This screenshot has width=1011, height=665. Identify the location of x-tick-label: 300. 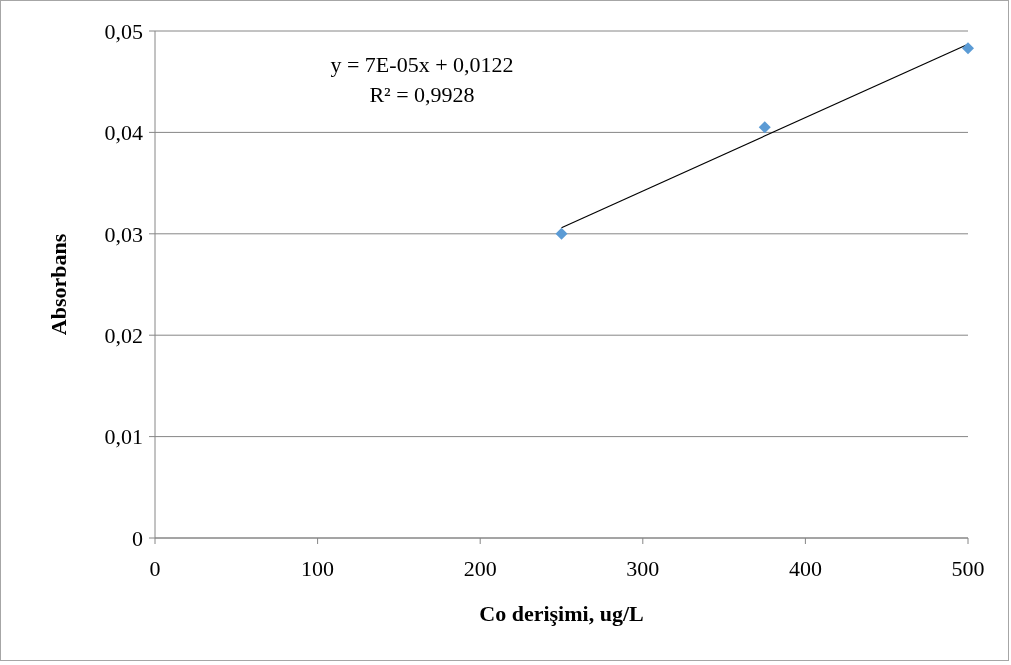
(643, 568).